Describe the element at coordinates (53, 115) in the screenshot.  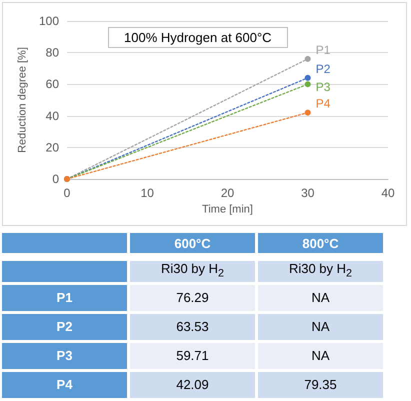
I see `y-tick-label: 40` at that location.